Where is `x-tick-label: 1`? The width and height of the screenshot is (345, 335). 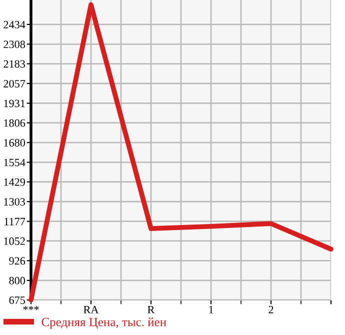 x-tick-label: 1 is located at coordinates (211, 310).